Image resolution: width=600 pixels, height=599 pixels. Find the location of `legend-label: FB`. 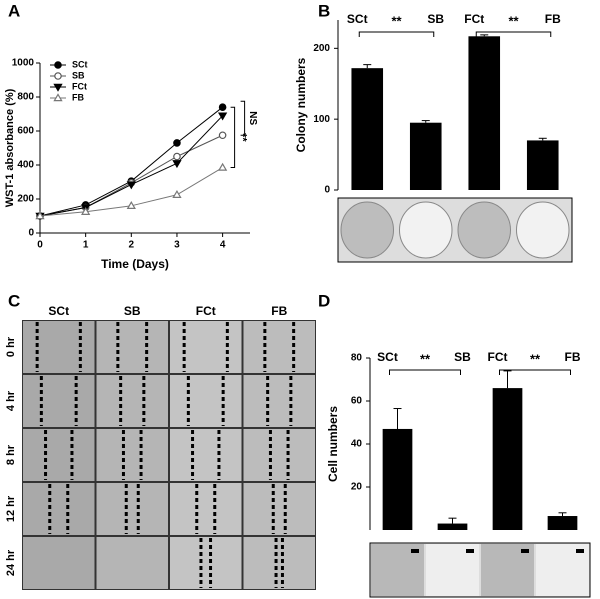

legend-label: FB is located at coordinates (78, 97).